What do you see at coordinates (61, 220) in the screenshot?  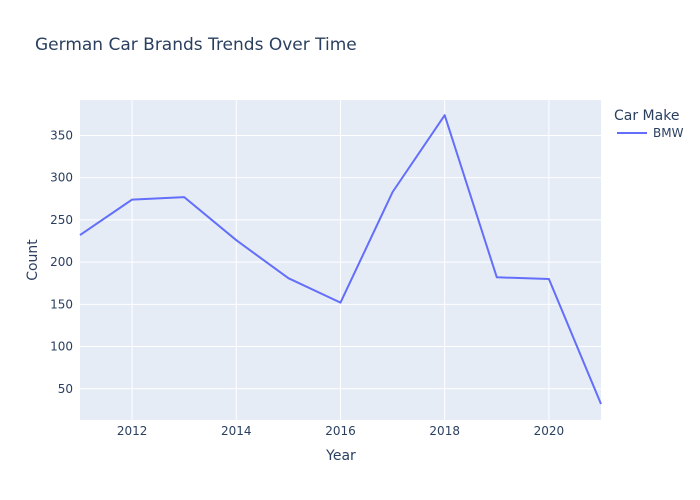 I see `y-tick-label: 250` at bounding box center [61, 220].